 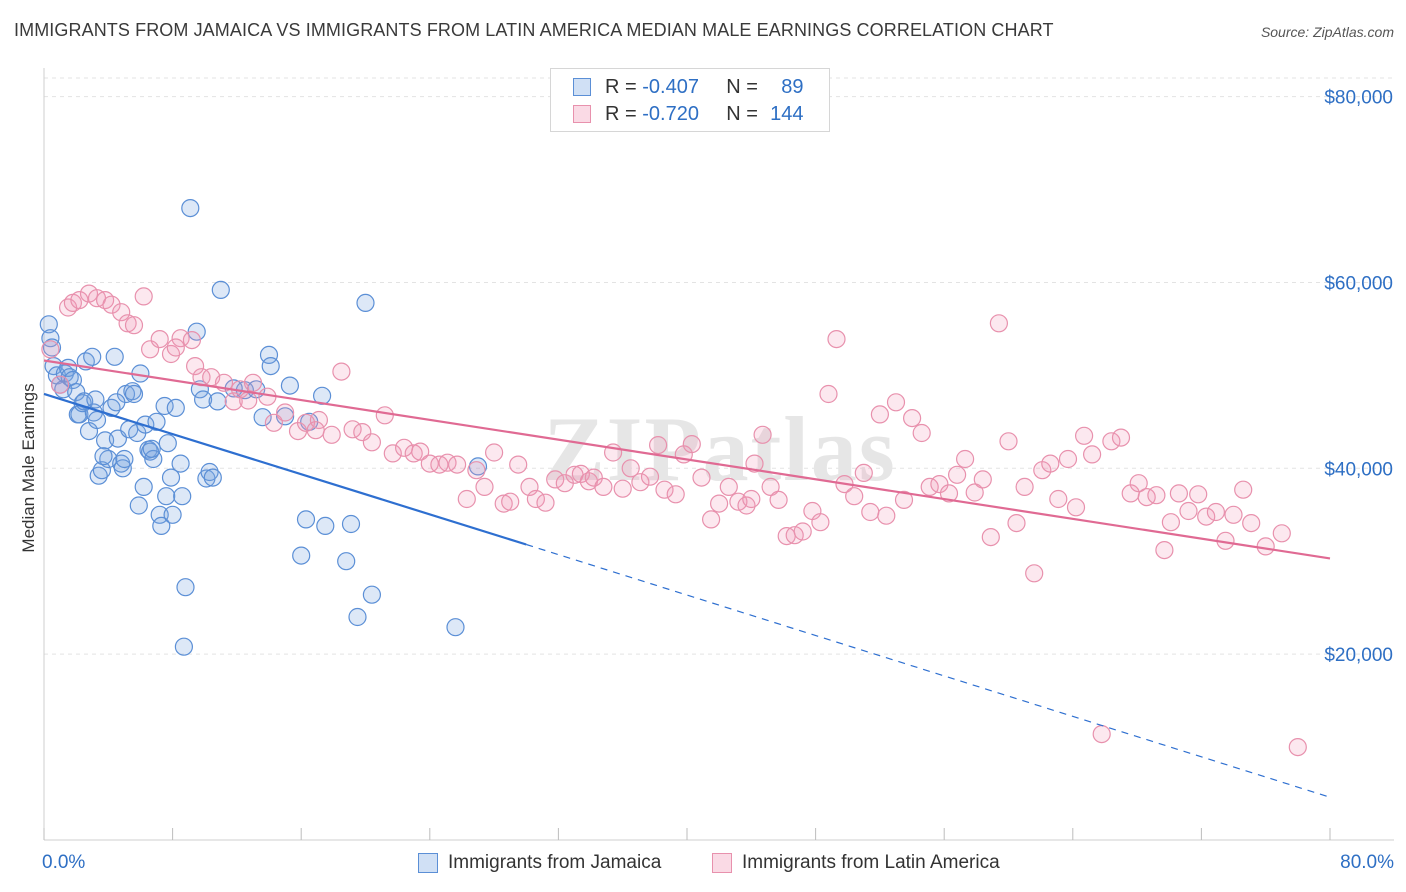 What do you see at coordinates (690, 100) in the screenshot?
I see `correlation-legend: R = -0.407 N = 89 R = -0.720 N = 144` at bounding box center [690, 100].